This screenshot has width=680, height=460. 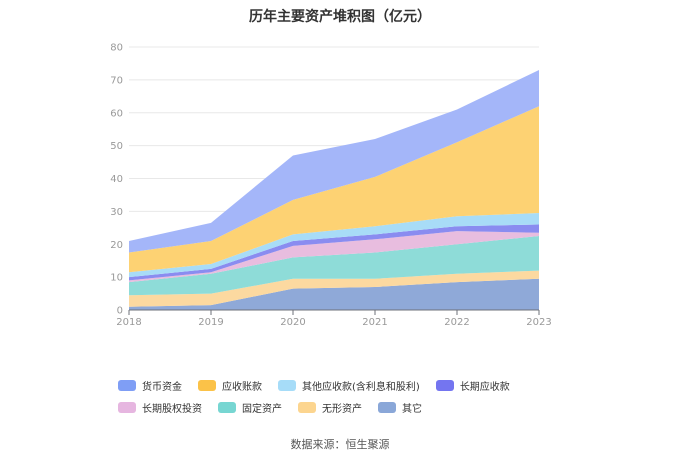 I want to click on legend-label: 应收账款, so click(x=242, y=387).